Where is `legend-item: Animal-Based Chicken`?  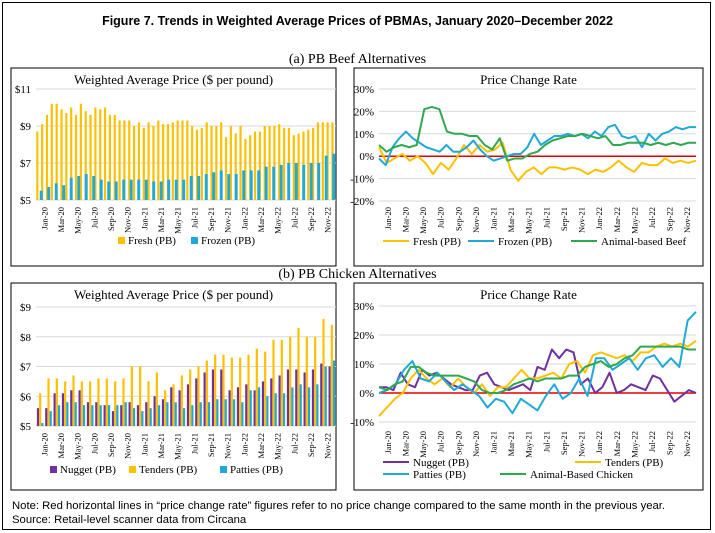
legend-item: Animal-Based Chicken is located at coordinates (566, 475).